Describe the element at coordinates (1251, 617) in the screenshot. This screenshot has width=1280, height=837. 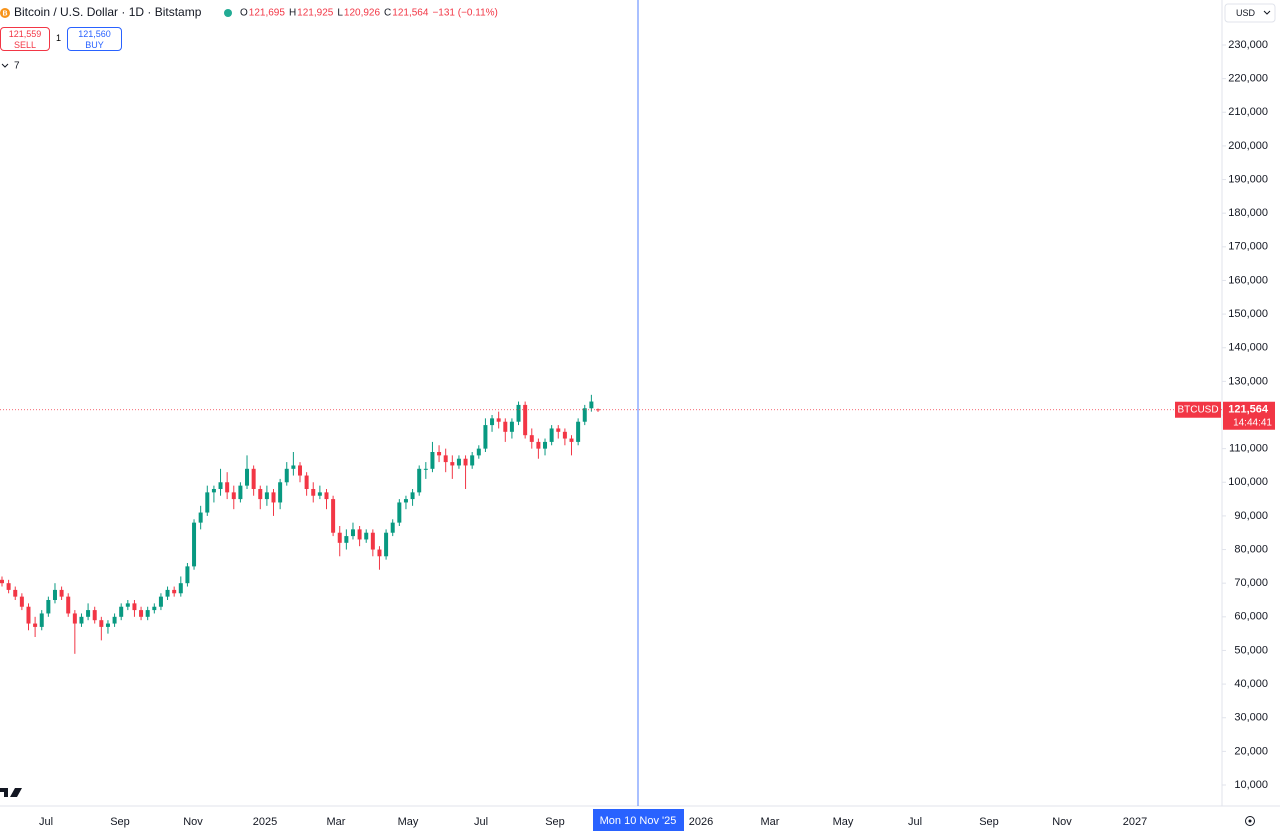
I see `y-tick-label: 60,000` at that location.